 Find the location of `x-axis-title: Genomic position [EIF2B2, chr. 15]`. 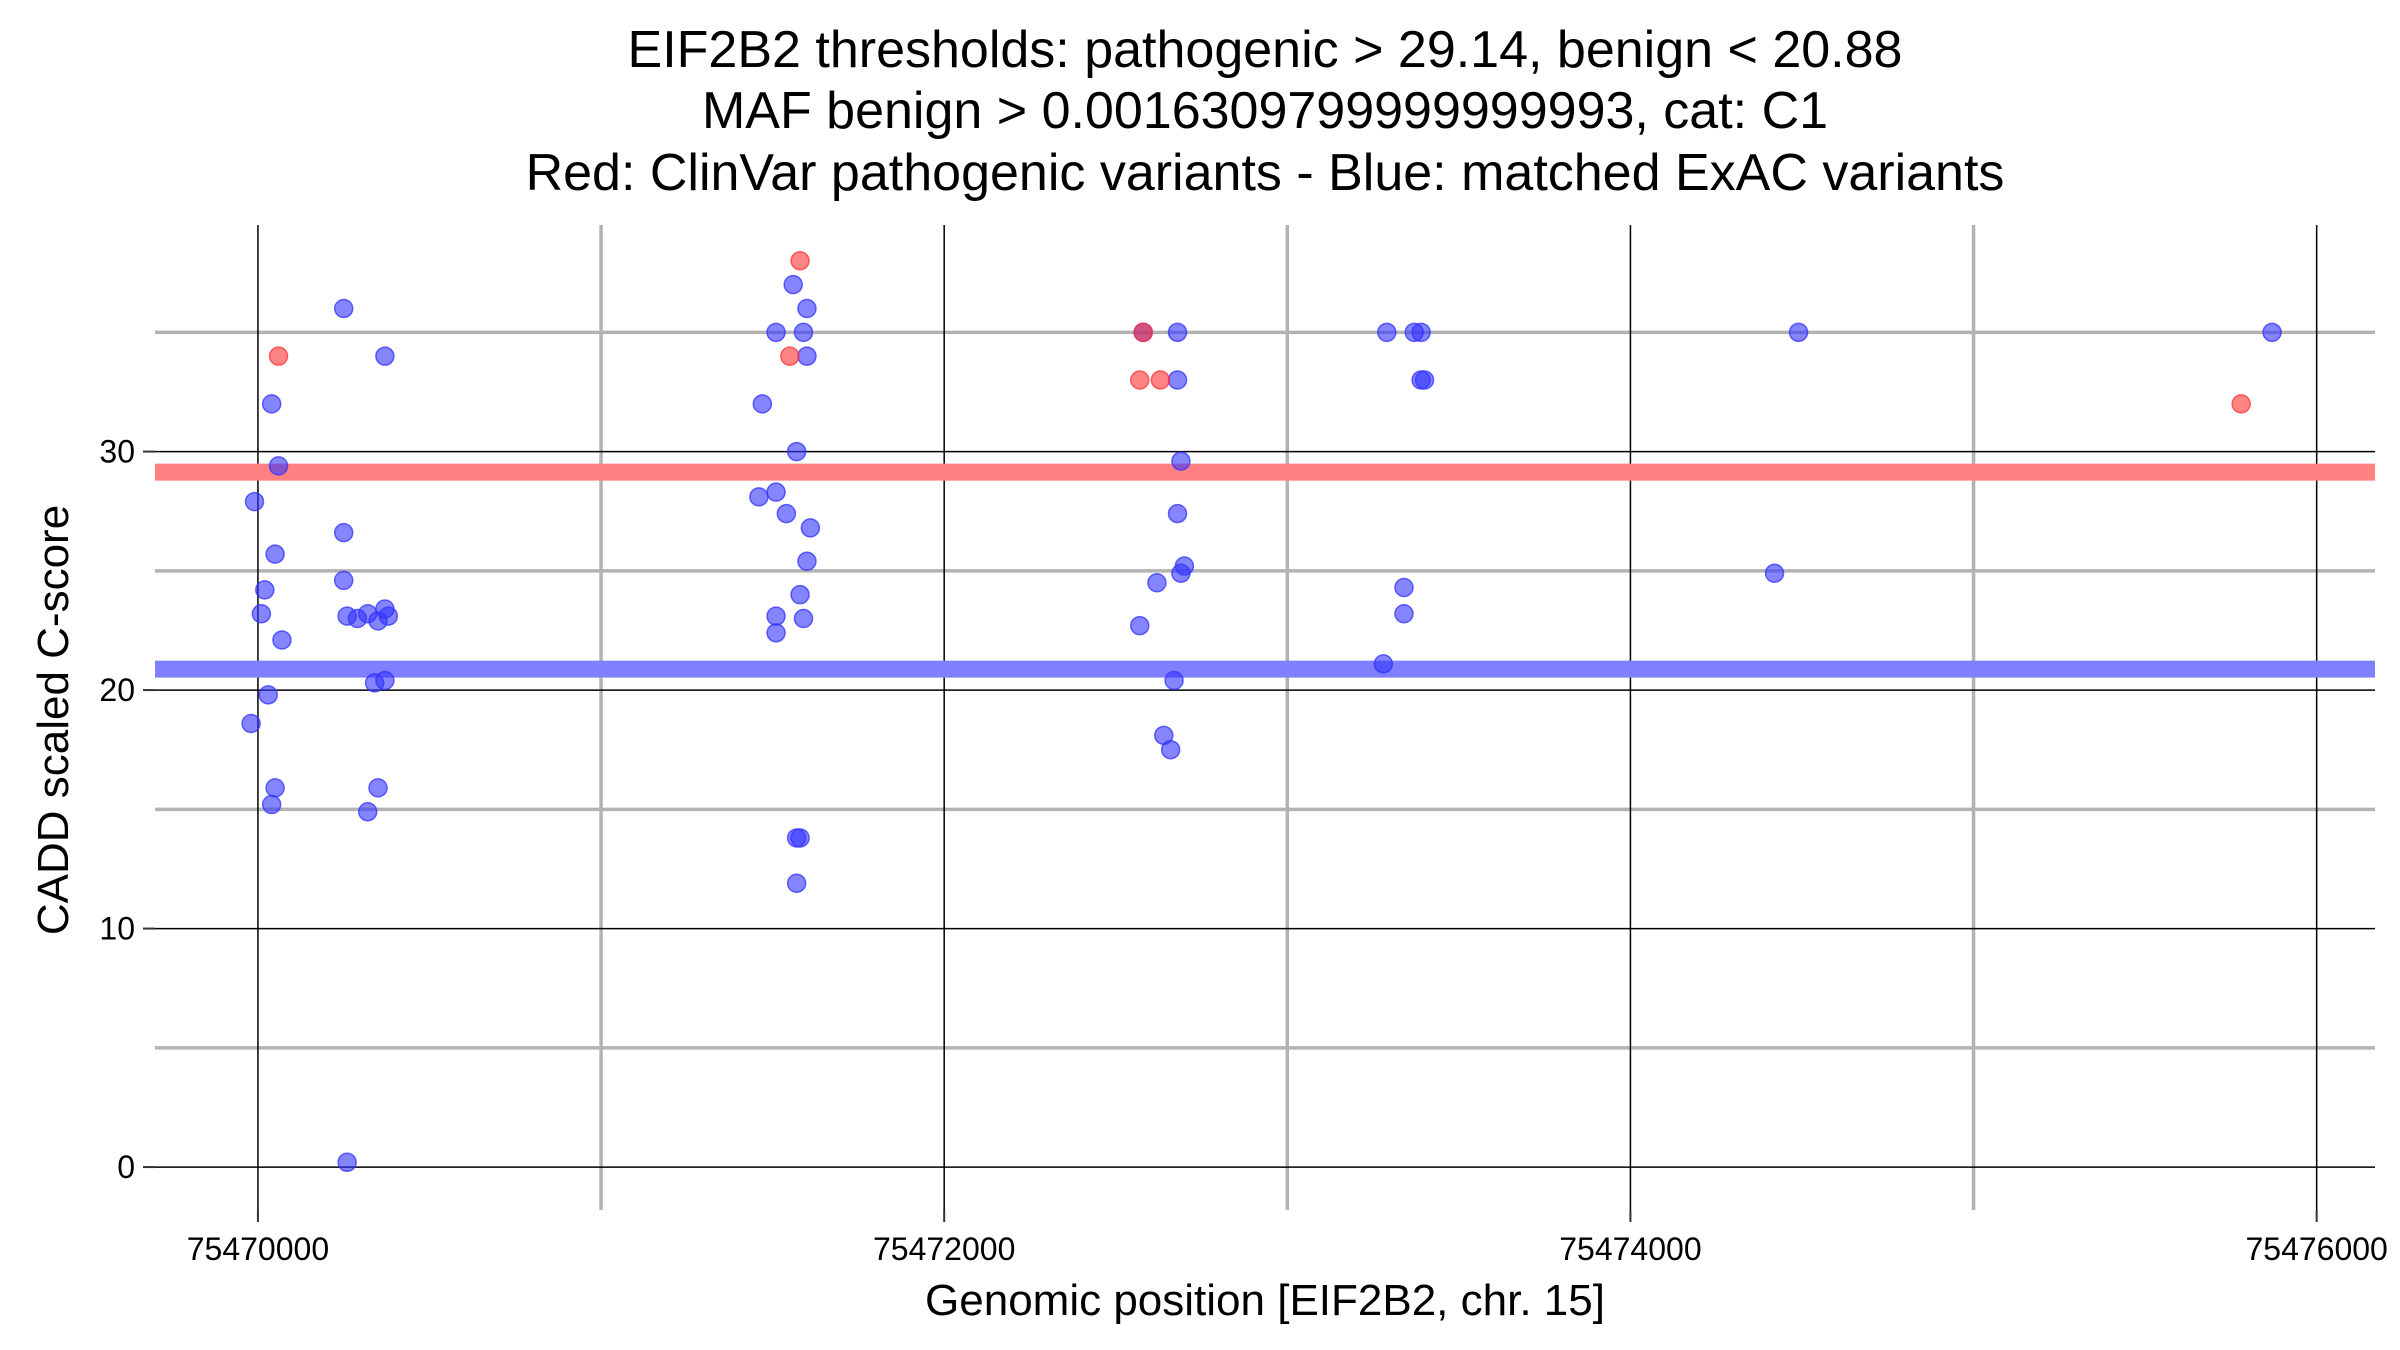

x-axis-title: Genomic position [EIF2B2, chr. 15] is located at coordinates (1265, 1300).